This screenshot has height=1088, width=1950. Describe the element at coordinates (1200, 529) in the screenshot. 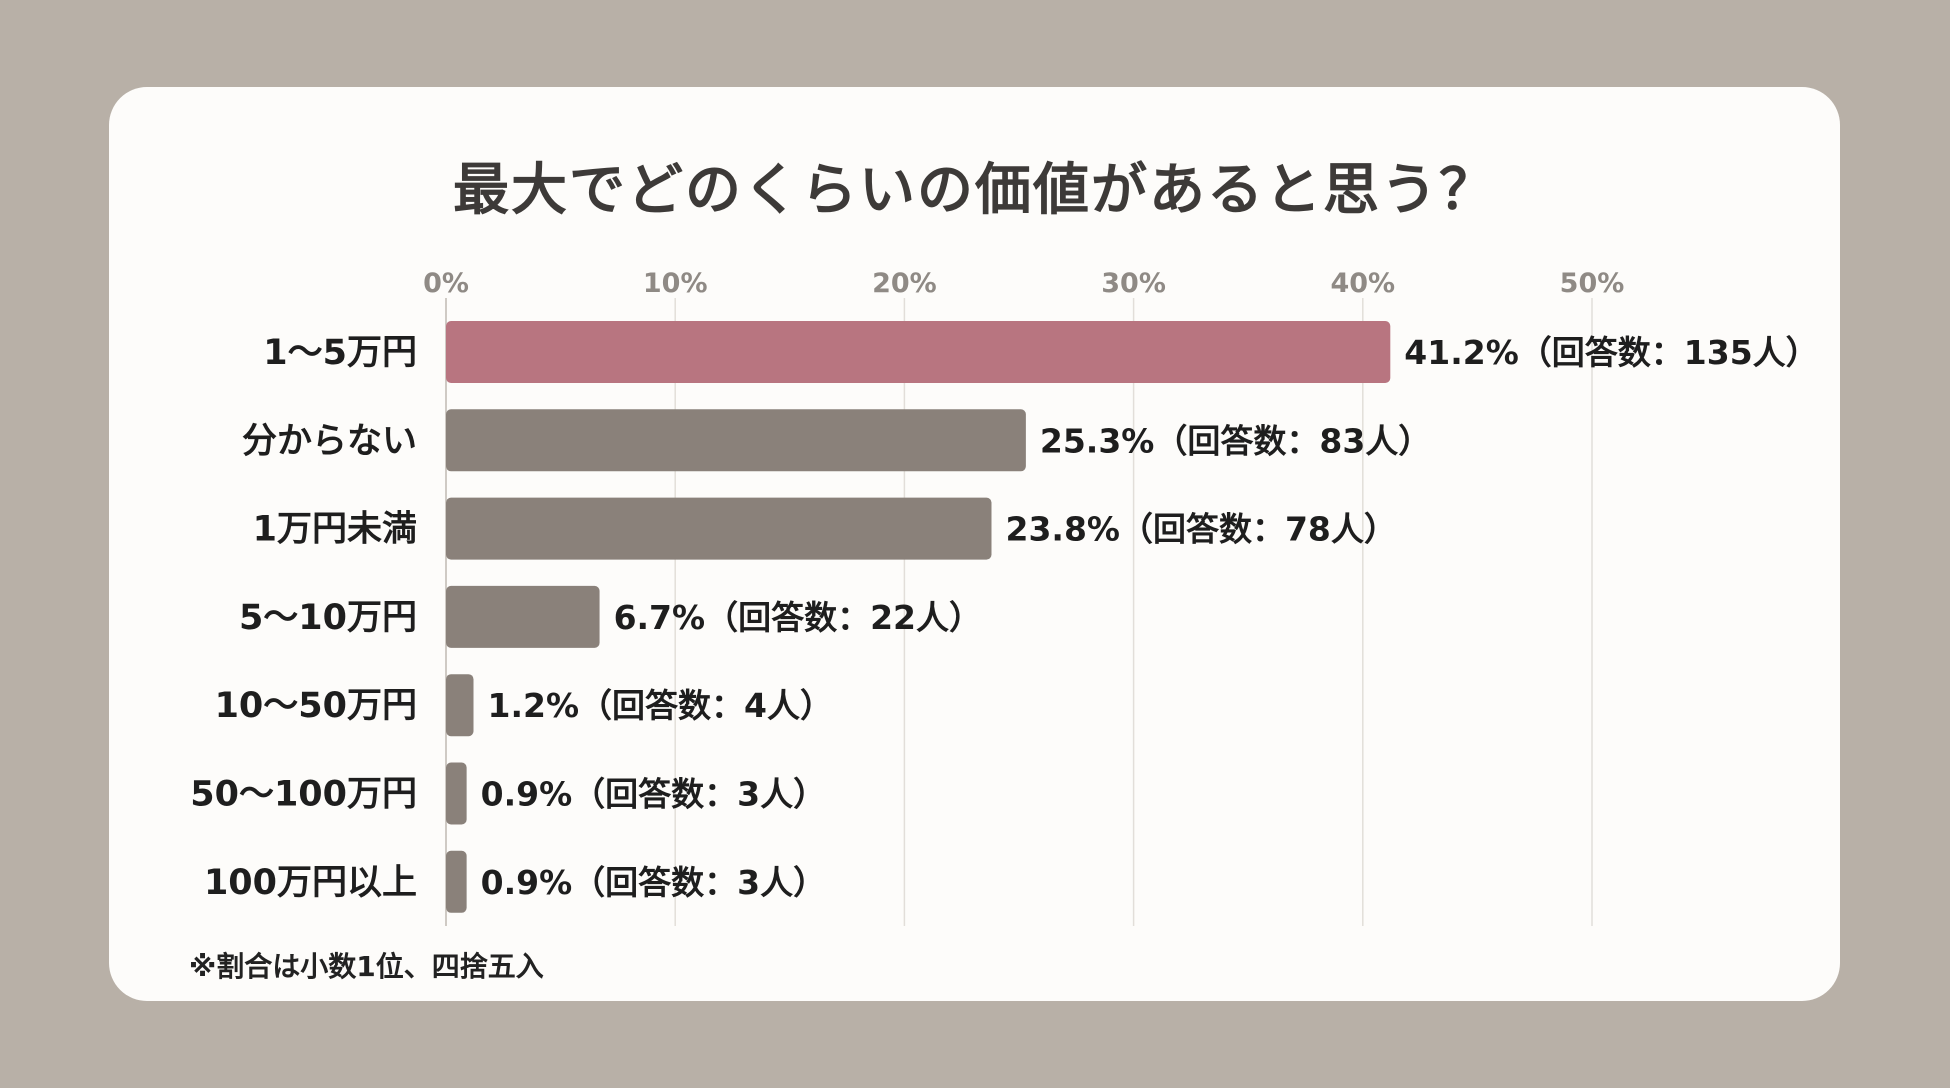

I see `data-label: 23.8%（回答数：78人）` at that location.